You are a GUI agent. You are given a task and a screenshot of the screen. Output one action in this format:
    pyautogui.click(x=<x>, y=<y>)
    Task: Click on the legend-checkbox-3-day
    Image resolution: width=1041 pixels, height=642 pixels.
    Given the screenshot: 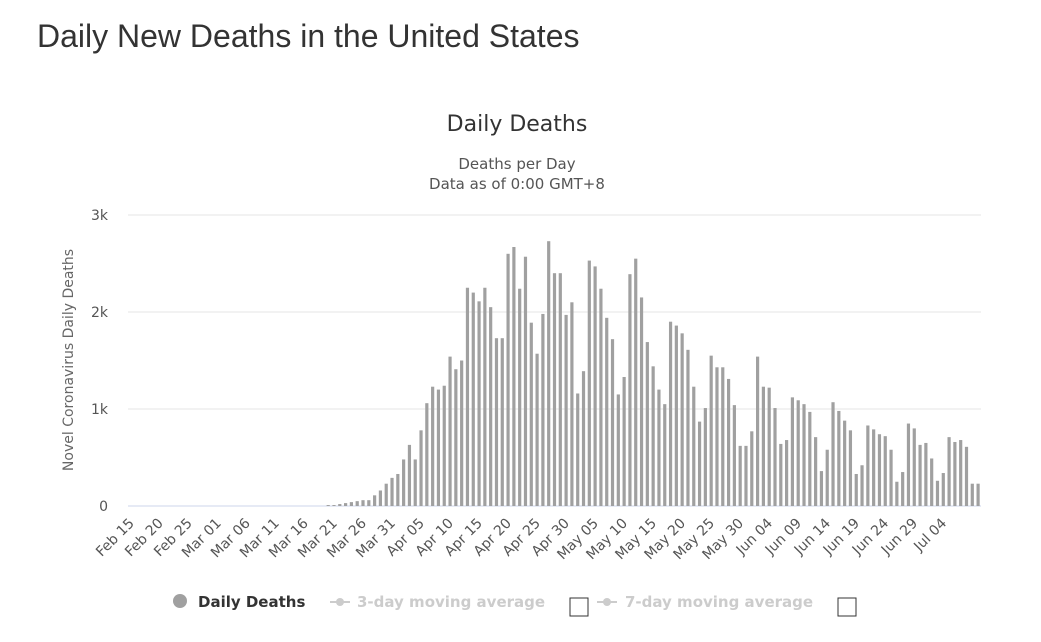 What is the action you would take?
    pyautogui.click(x=579, y=607)
    